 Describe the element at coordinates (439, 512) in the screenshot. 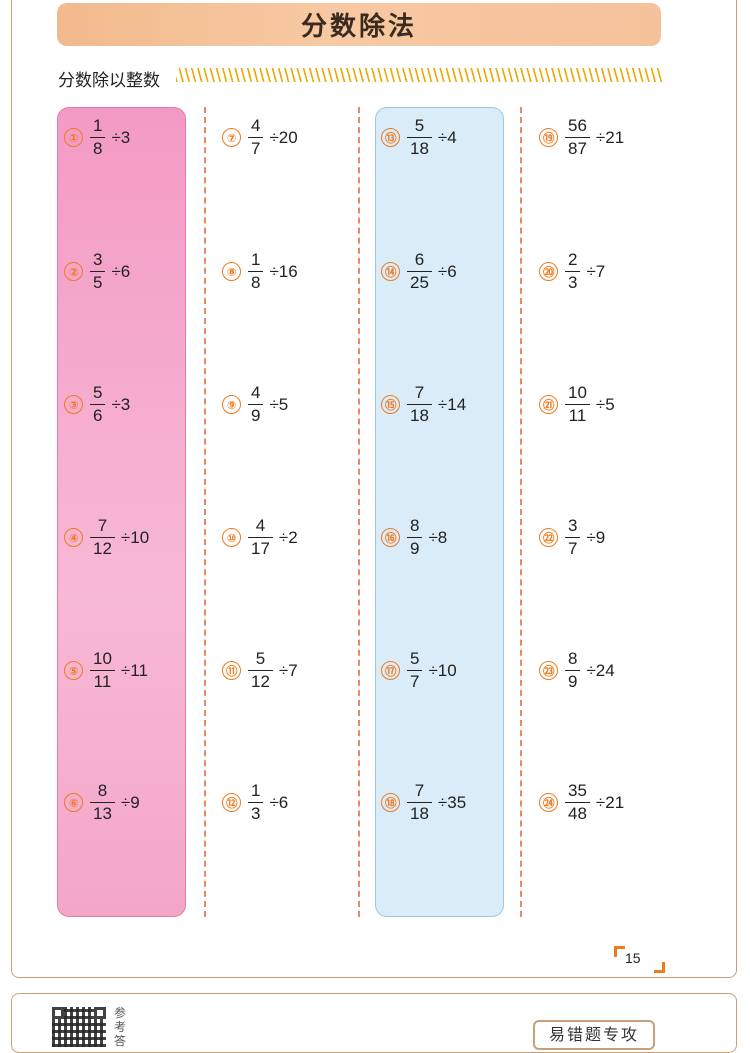

I see `highlight-column-blue` at that location.